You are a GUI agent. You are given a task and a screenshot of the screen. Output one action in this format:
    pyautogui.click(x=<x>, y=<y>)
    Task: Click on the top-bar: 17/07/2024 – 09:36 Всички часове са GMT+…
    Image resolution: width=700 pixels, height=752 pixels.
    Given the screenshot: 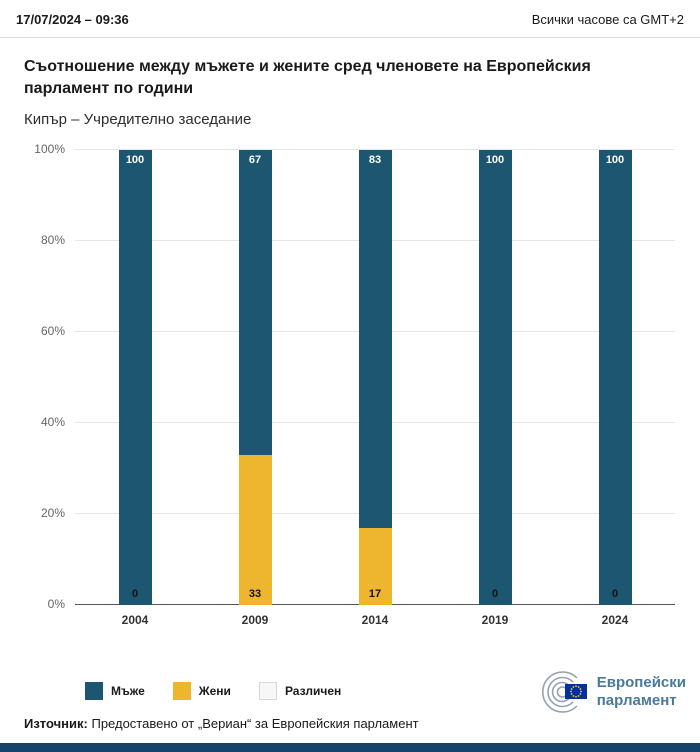 What is the action you would take?
    pyautogui.click(x=350, y=19)
    